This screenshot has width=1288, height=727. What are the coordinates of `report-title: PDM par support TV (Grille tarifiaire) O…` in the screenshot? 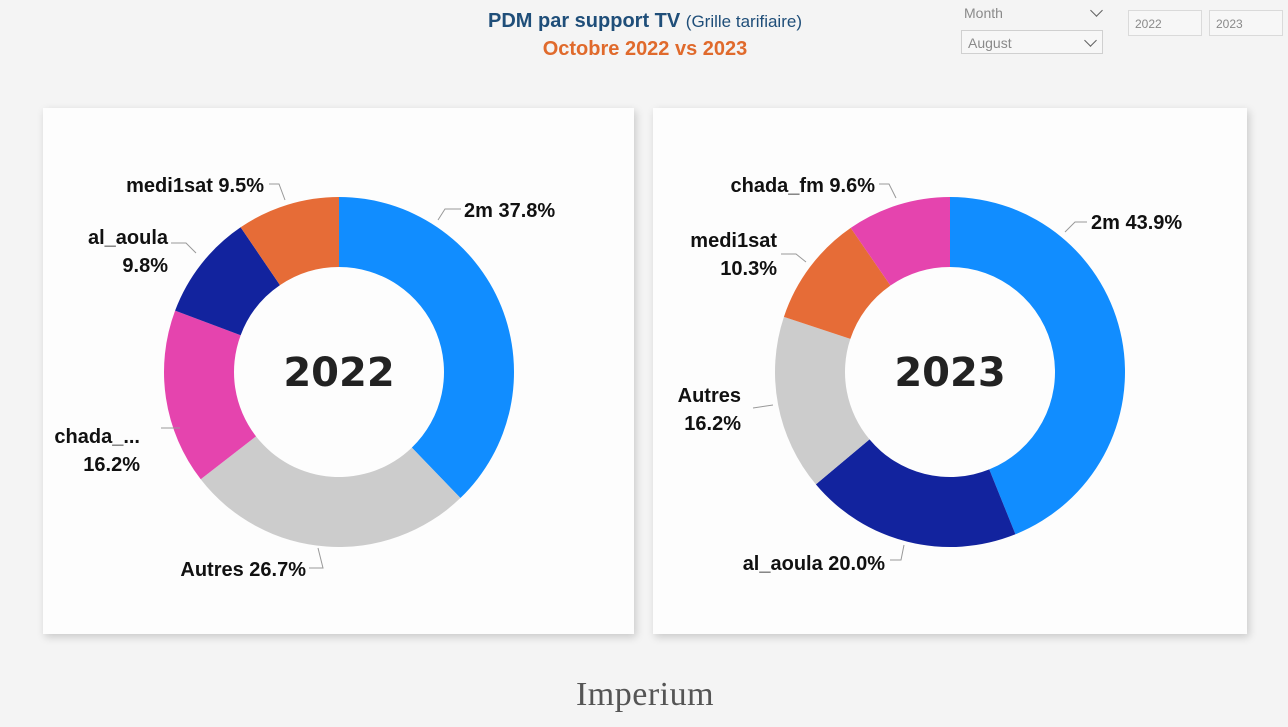 It's located at (644, 35).